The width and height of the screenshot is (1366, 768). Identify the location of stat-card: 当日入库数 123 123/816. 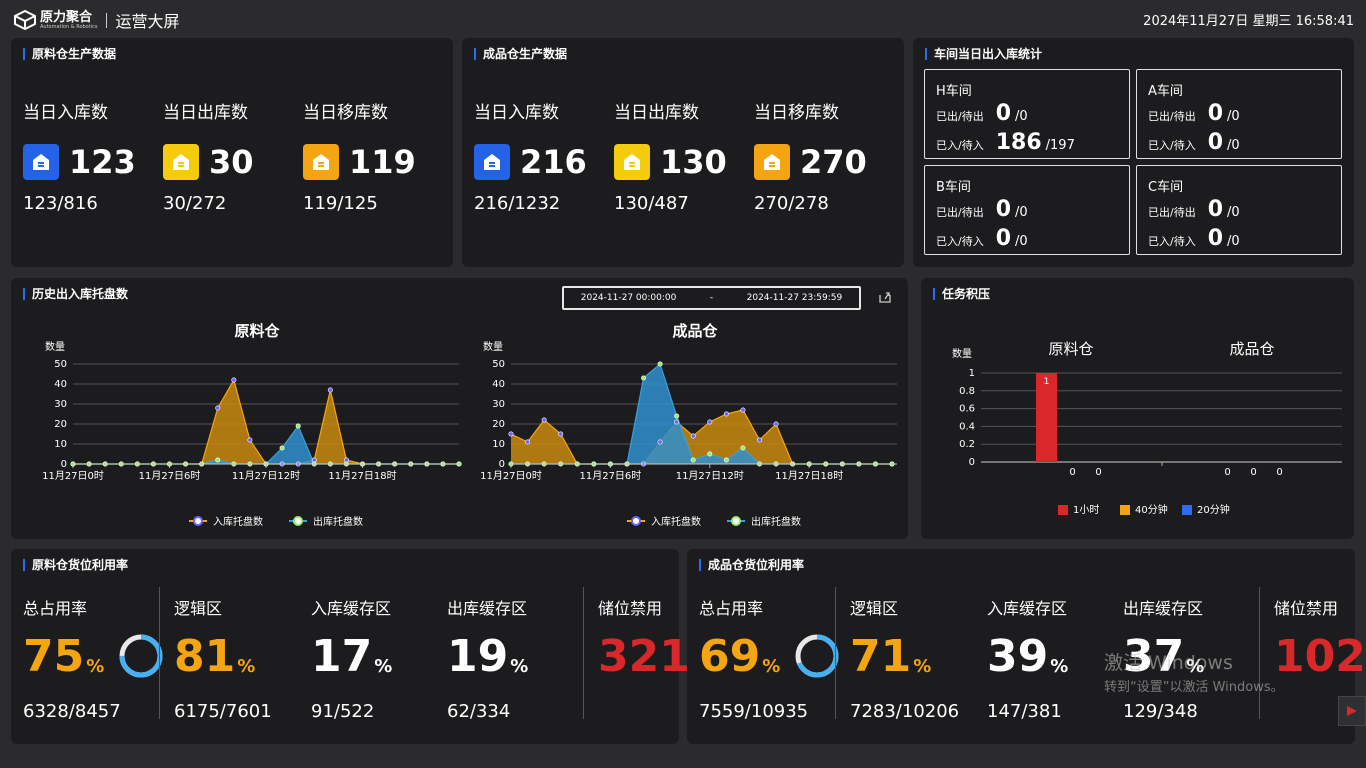
(93, 156).